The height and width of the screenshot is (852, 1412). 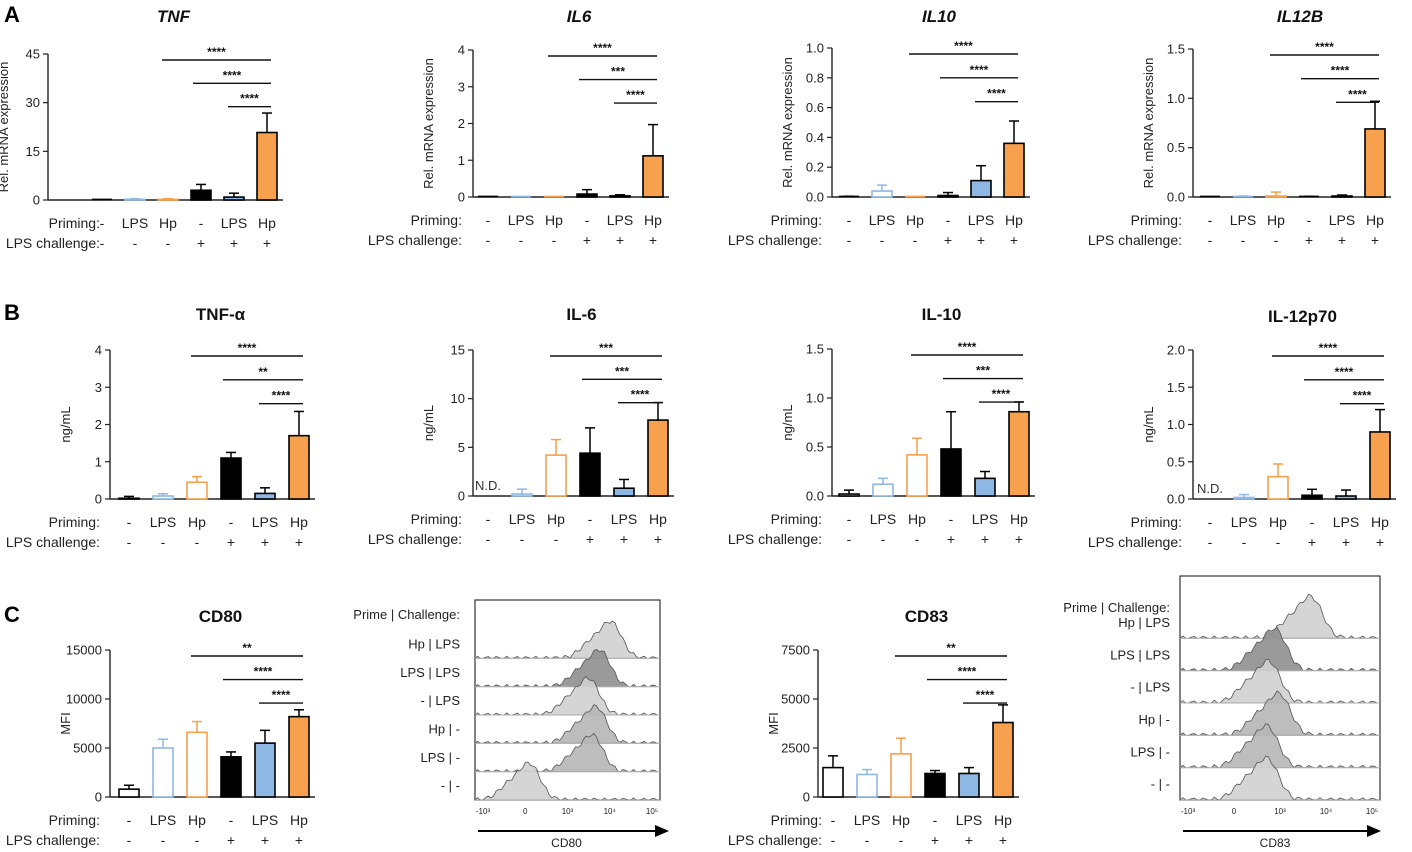 What do you see at coordinates (1374, 831) in the screenshot?
I see `arrow-head-icon` at bounding box center [1374, 831].